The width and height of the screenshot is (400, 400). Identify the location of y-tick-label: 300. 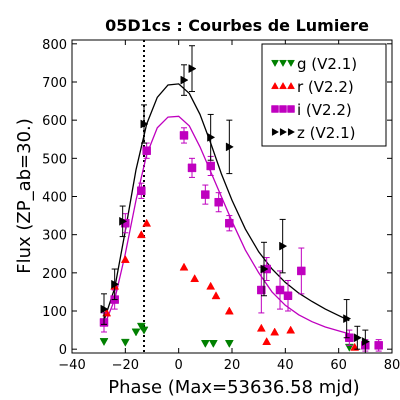
(54, 236).